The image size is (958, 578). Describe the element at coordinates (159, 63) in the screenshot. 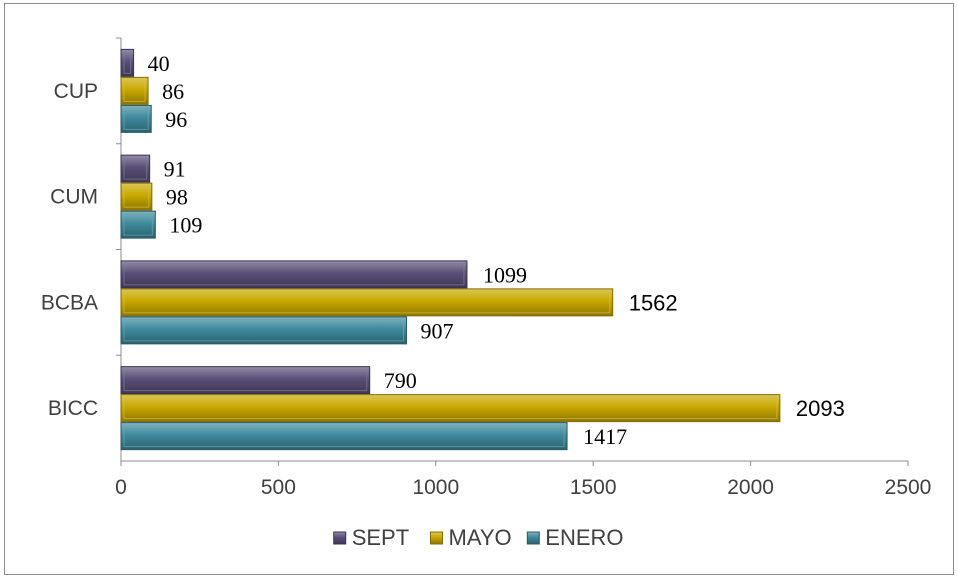

I see `data-label-sept-cup: 40` at that location.